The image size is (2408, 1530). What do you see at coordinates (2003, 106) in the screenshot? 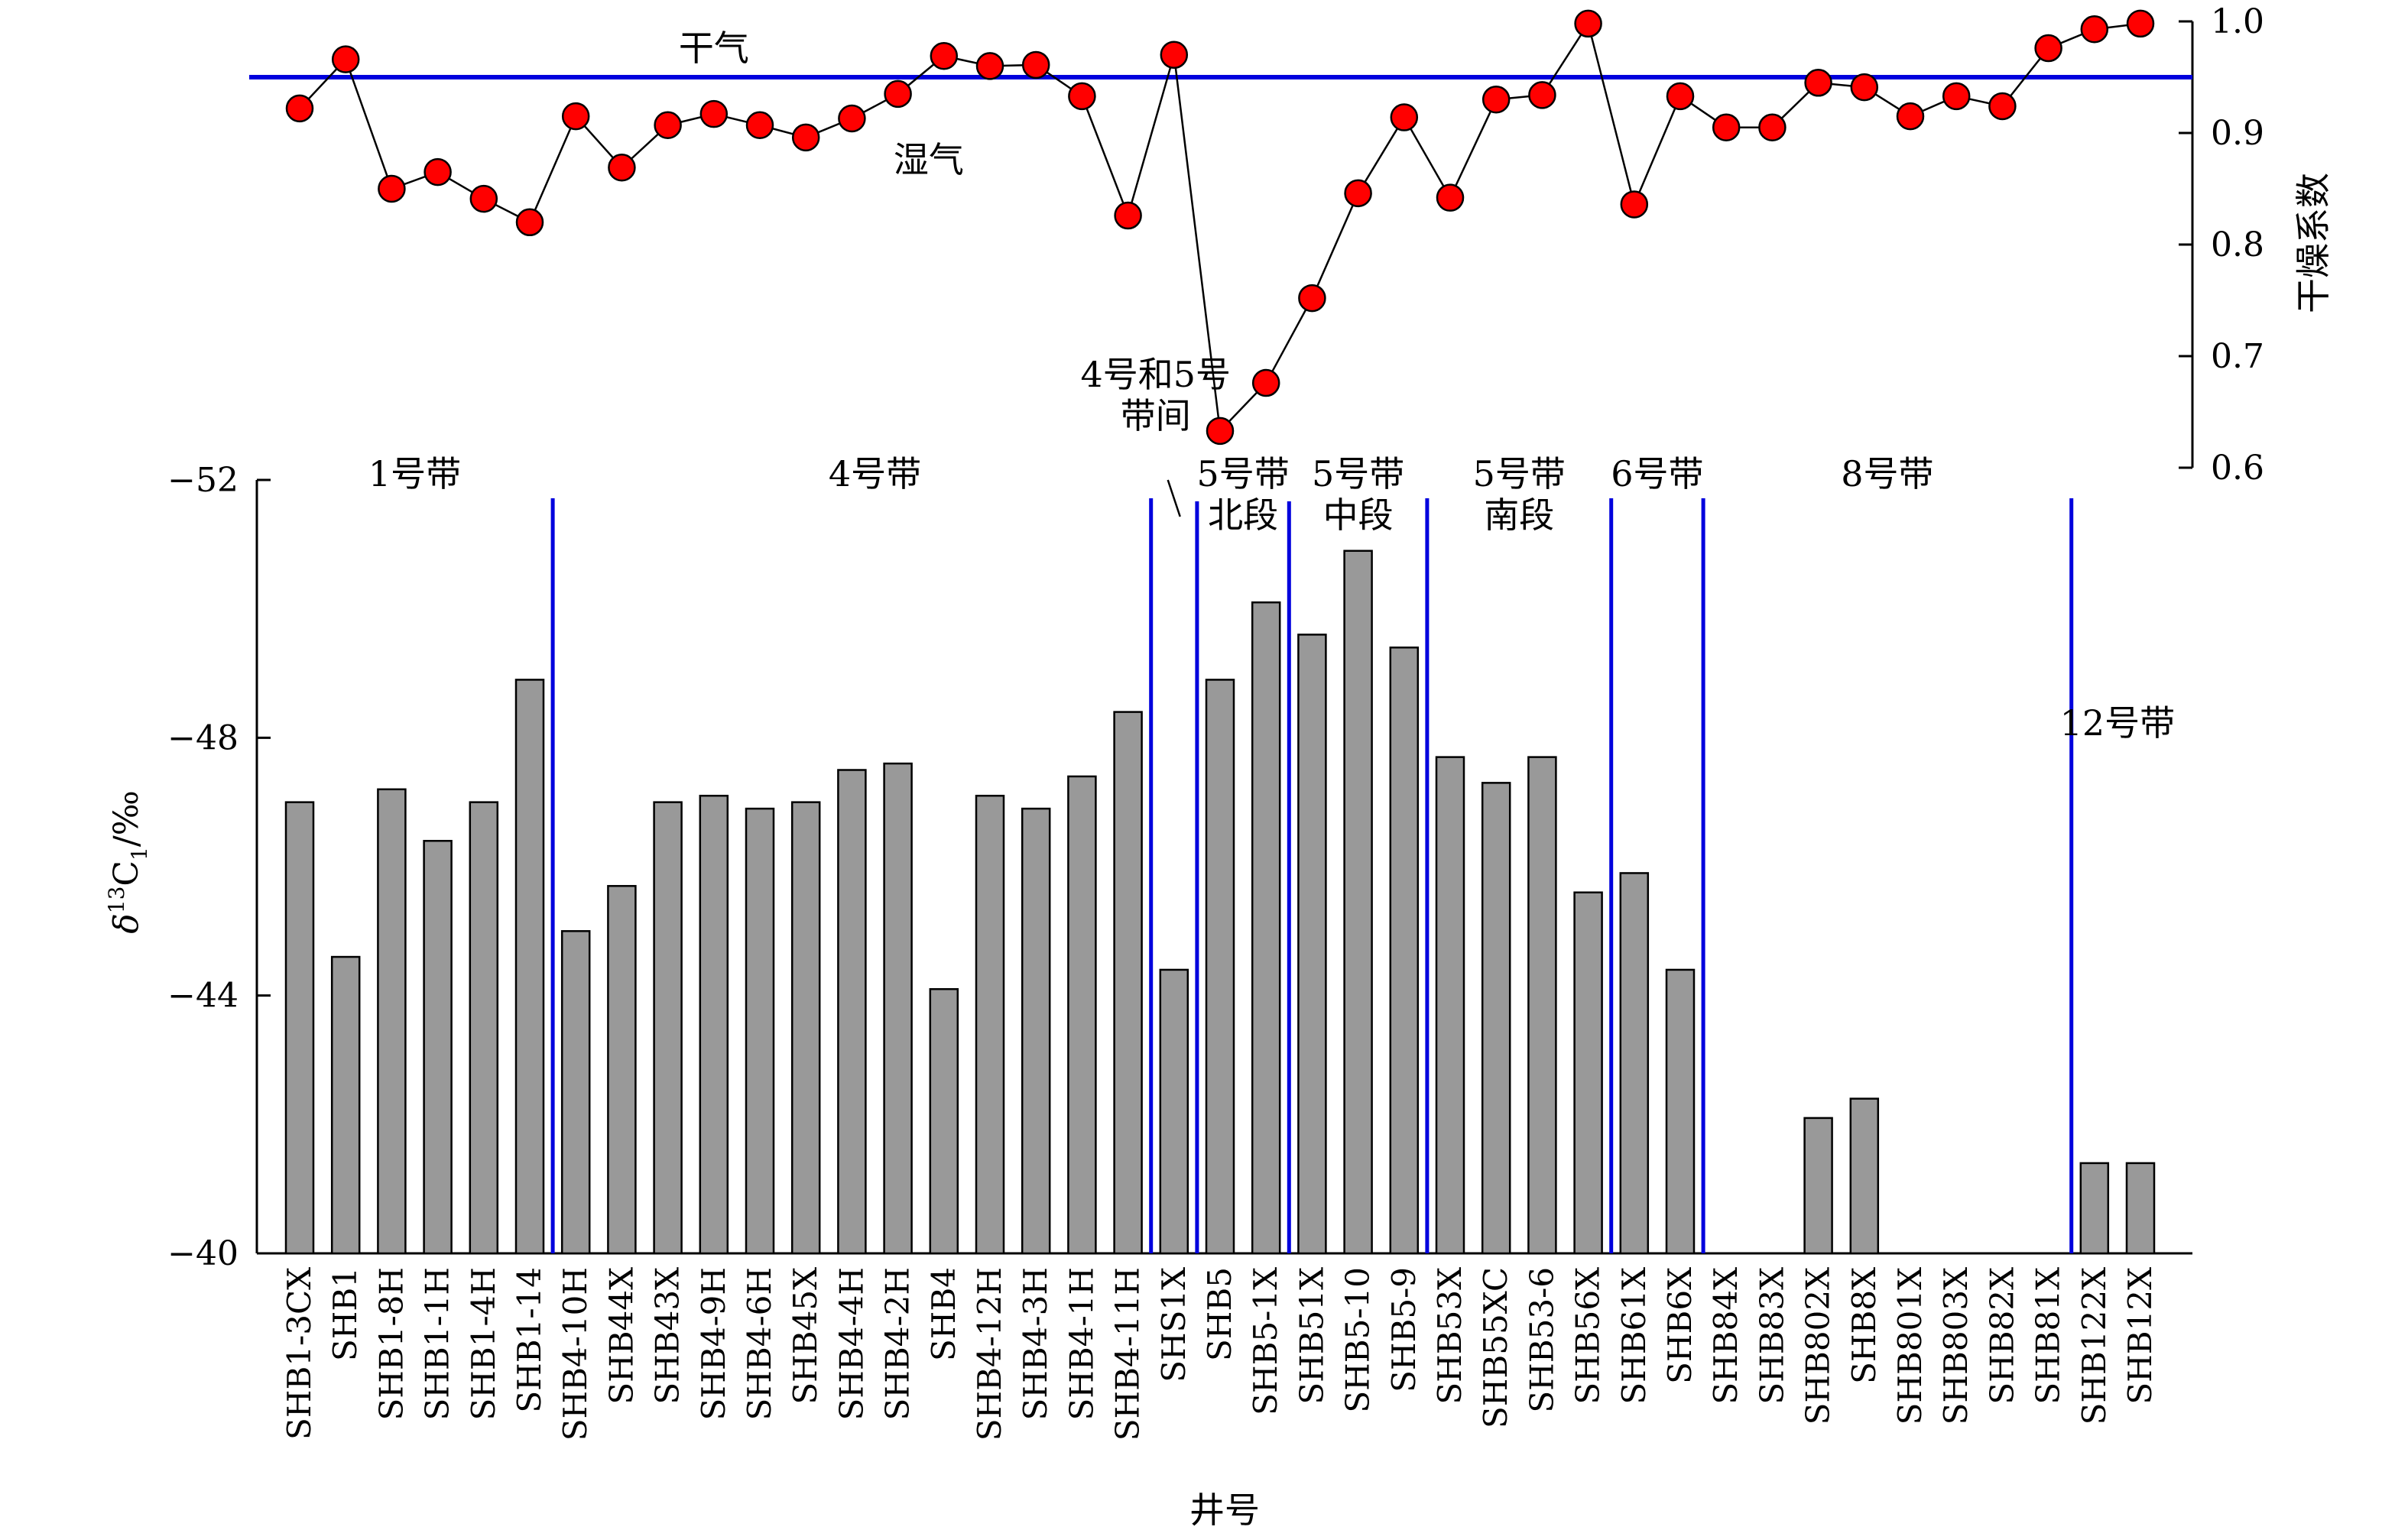
I see `dryness-point-SHB82X` at bounding box center [2003, 106].